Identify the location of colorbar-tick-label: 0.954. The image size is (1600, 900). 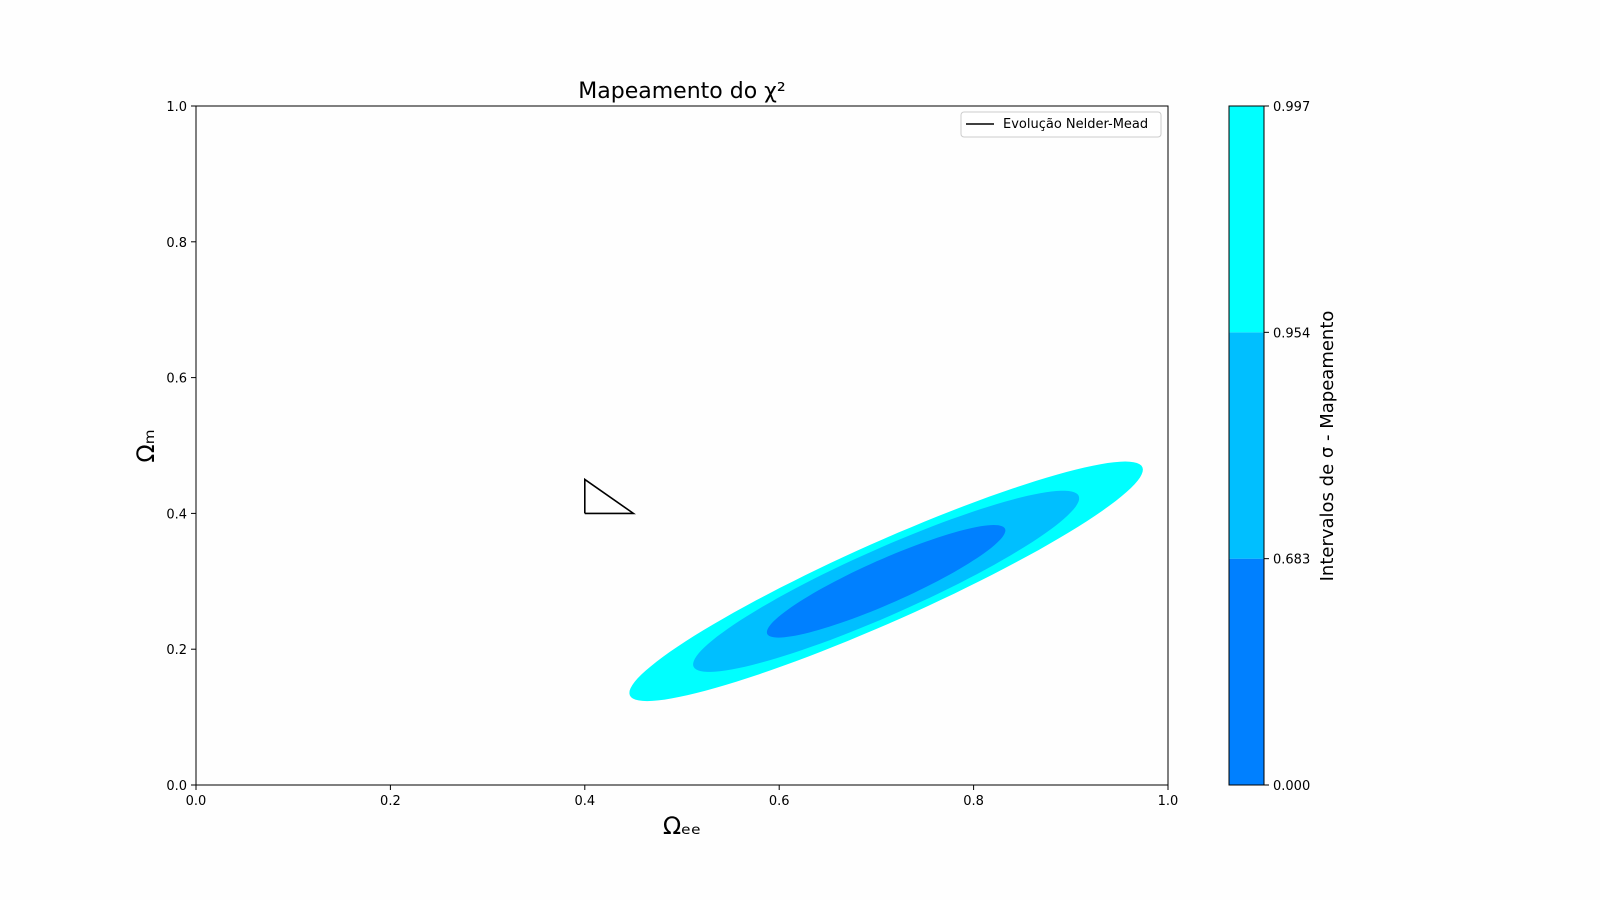
(1291, 333).